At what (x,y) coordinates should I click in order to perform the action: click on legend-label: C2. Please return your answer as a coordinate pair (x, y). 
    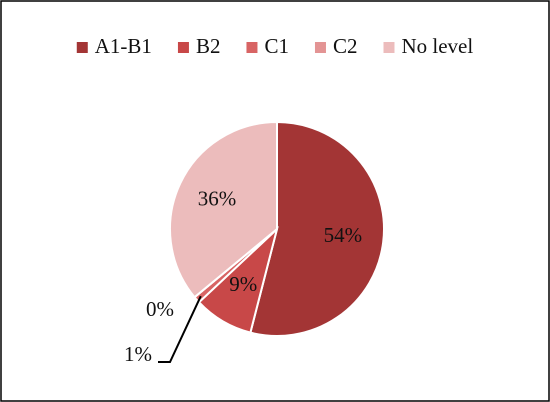
    Looking at the image, I should click on (345, 46).